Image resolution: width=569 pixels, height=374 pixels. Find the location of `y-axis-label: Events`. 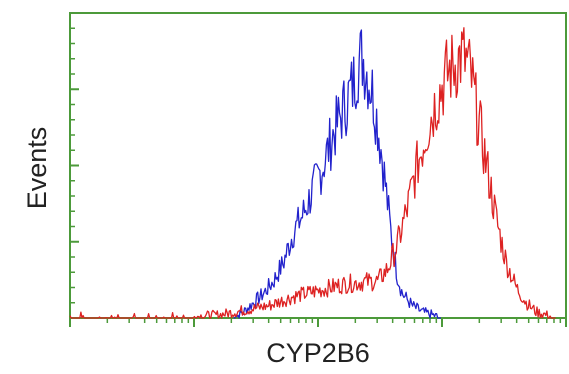

y-axis-label: Events is located at coordinates (37, 168).